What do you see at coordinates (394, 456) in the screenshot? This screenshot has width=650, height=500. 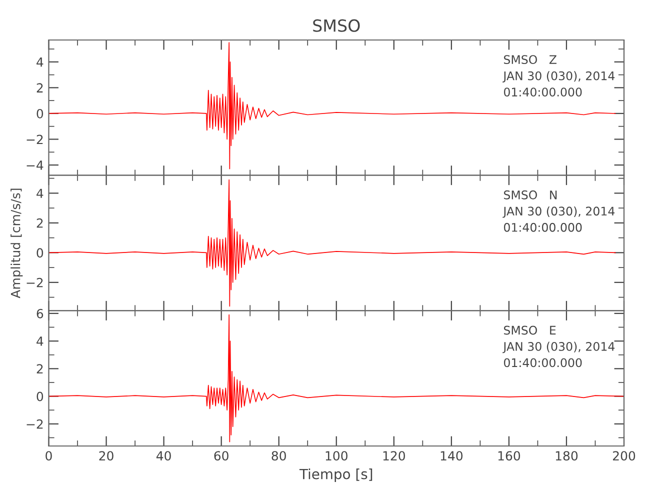 I see `x-tick-label: 120` at bounding box center [394, 456].